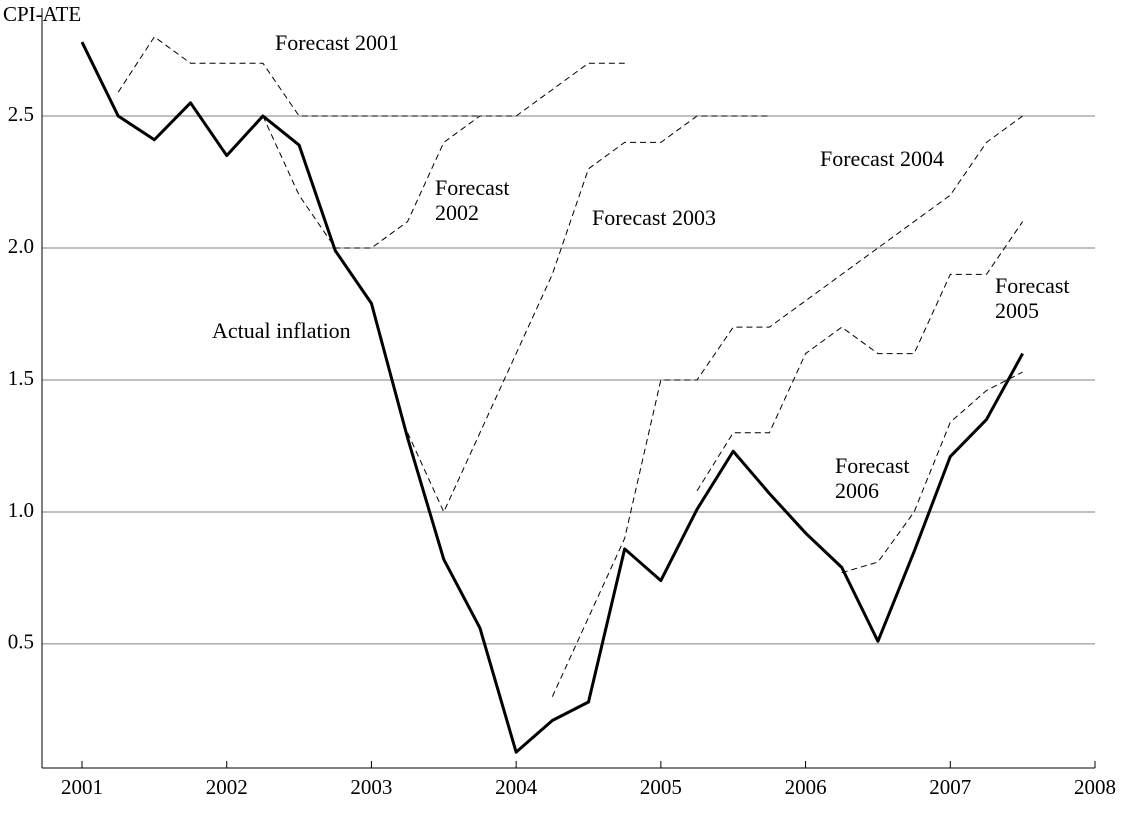 This screenshot has height=813, width=1131. What do you see at coordinates (337, 42) in the screenshot?
I see `series-label: Forecast 2001` at bounding box center [337, 42].